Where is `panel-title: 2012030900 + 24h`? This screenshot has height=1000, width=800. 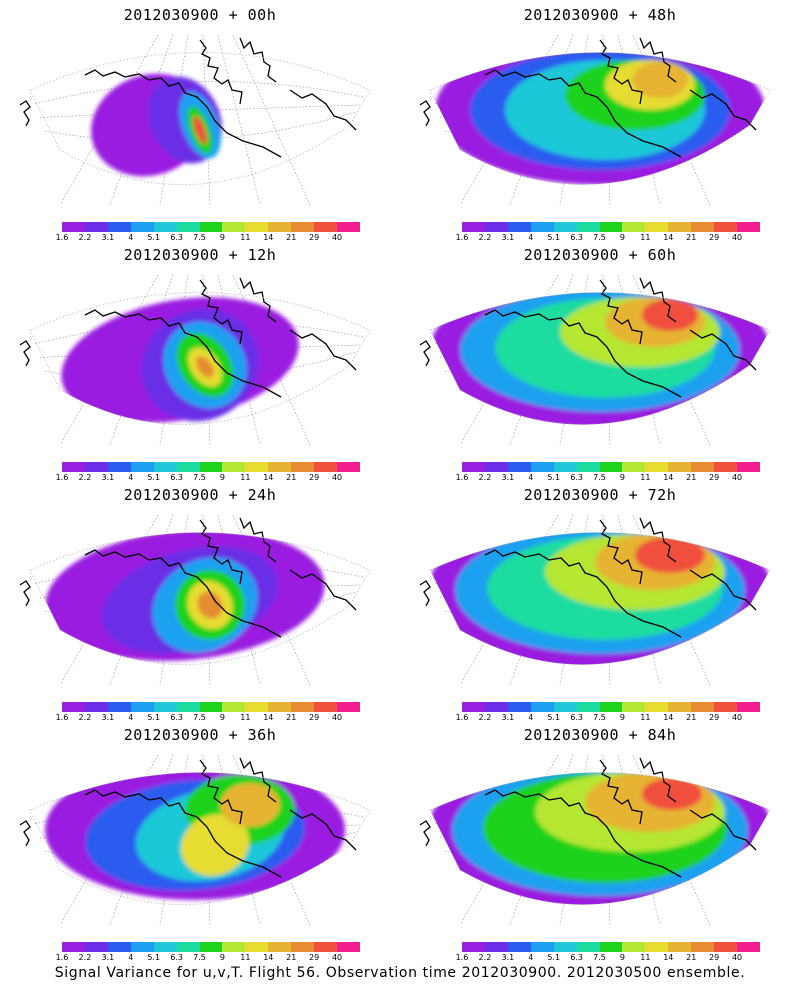
panel-title: 2012030900 + 24h is located at coordinates (200, 495).